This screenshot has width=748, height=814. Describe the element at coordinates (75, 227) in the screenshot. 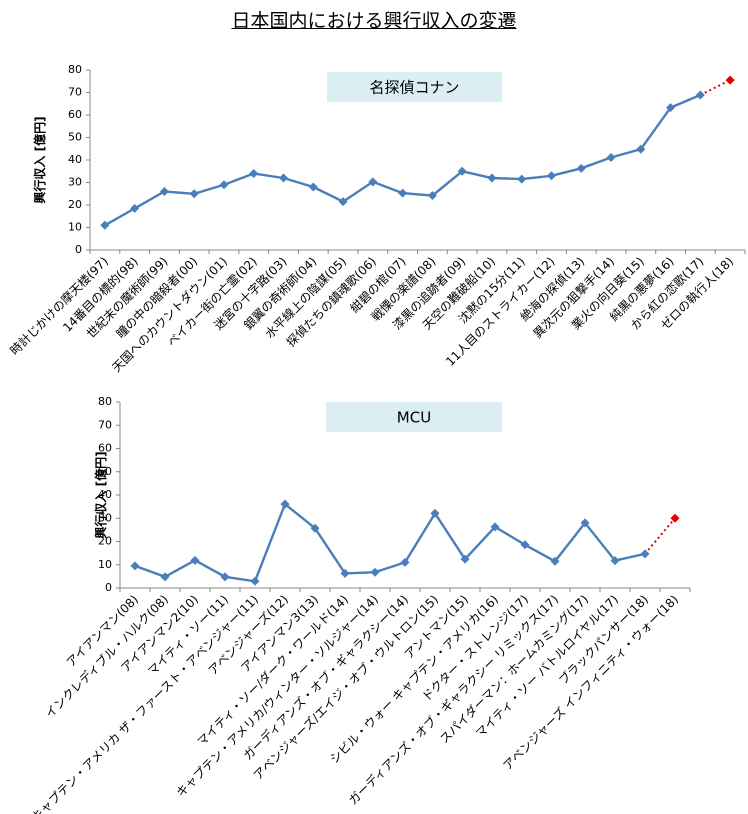

I see `conan-ytick-label: 10` at that location.